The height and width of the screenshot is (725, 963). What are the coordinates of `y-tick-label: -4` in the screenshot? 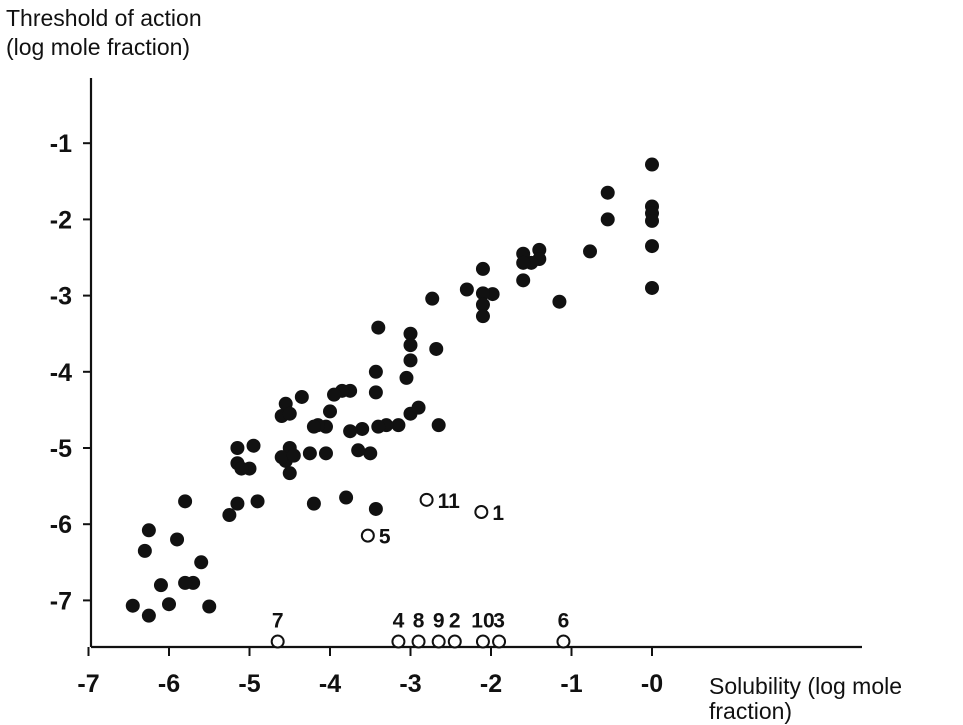 It's located at (61, 373).